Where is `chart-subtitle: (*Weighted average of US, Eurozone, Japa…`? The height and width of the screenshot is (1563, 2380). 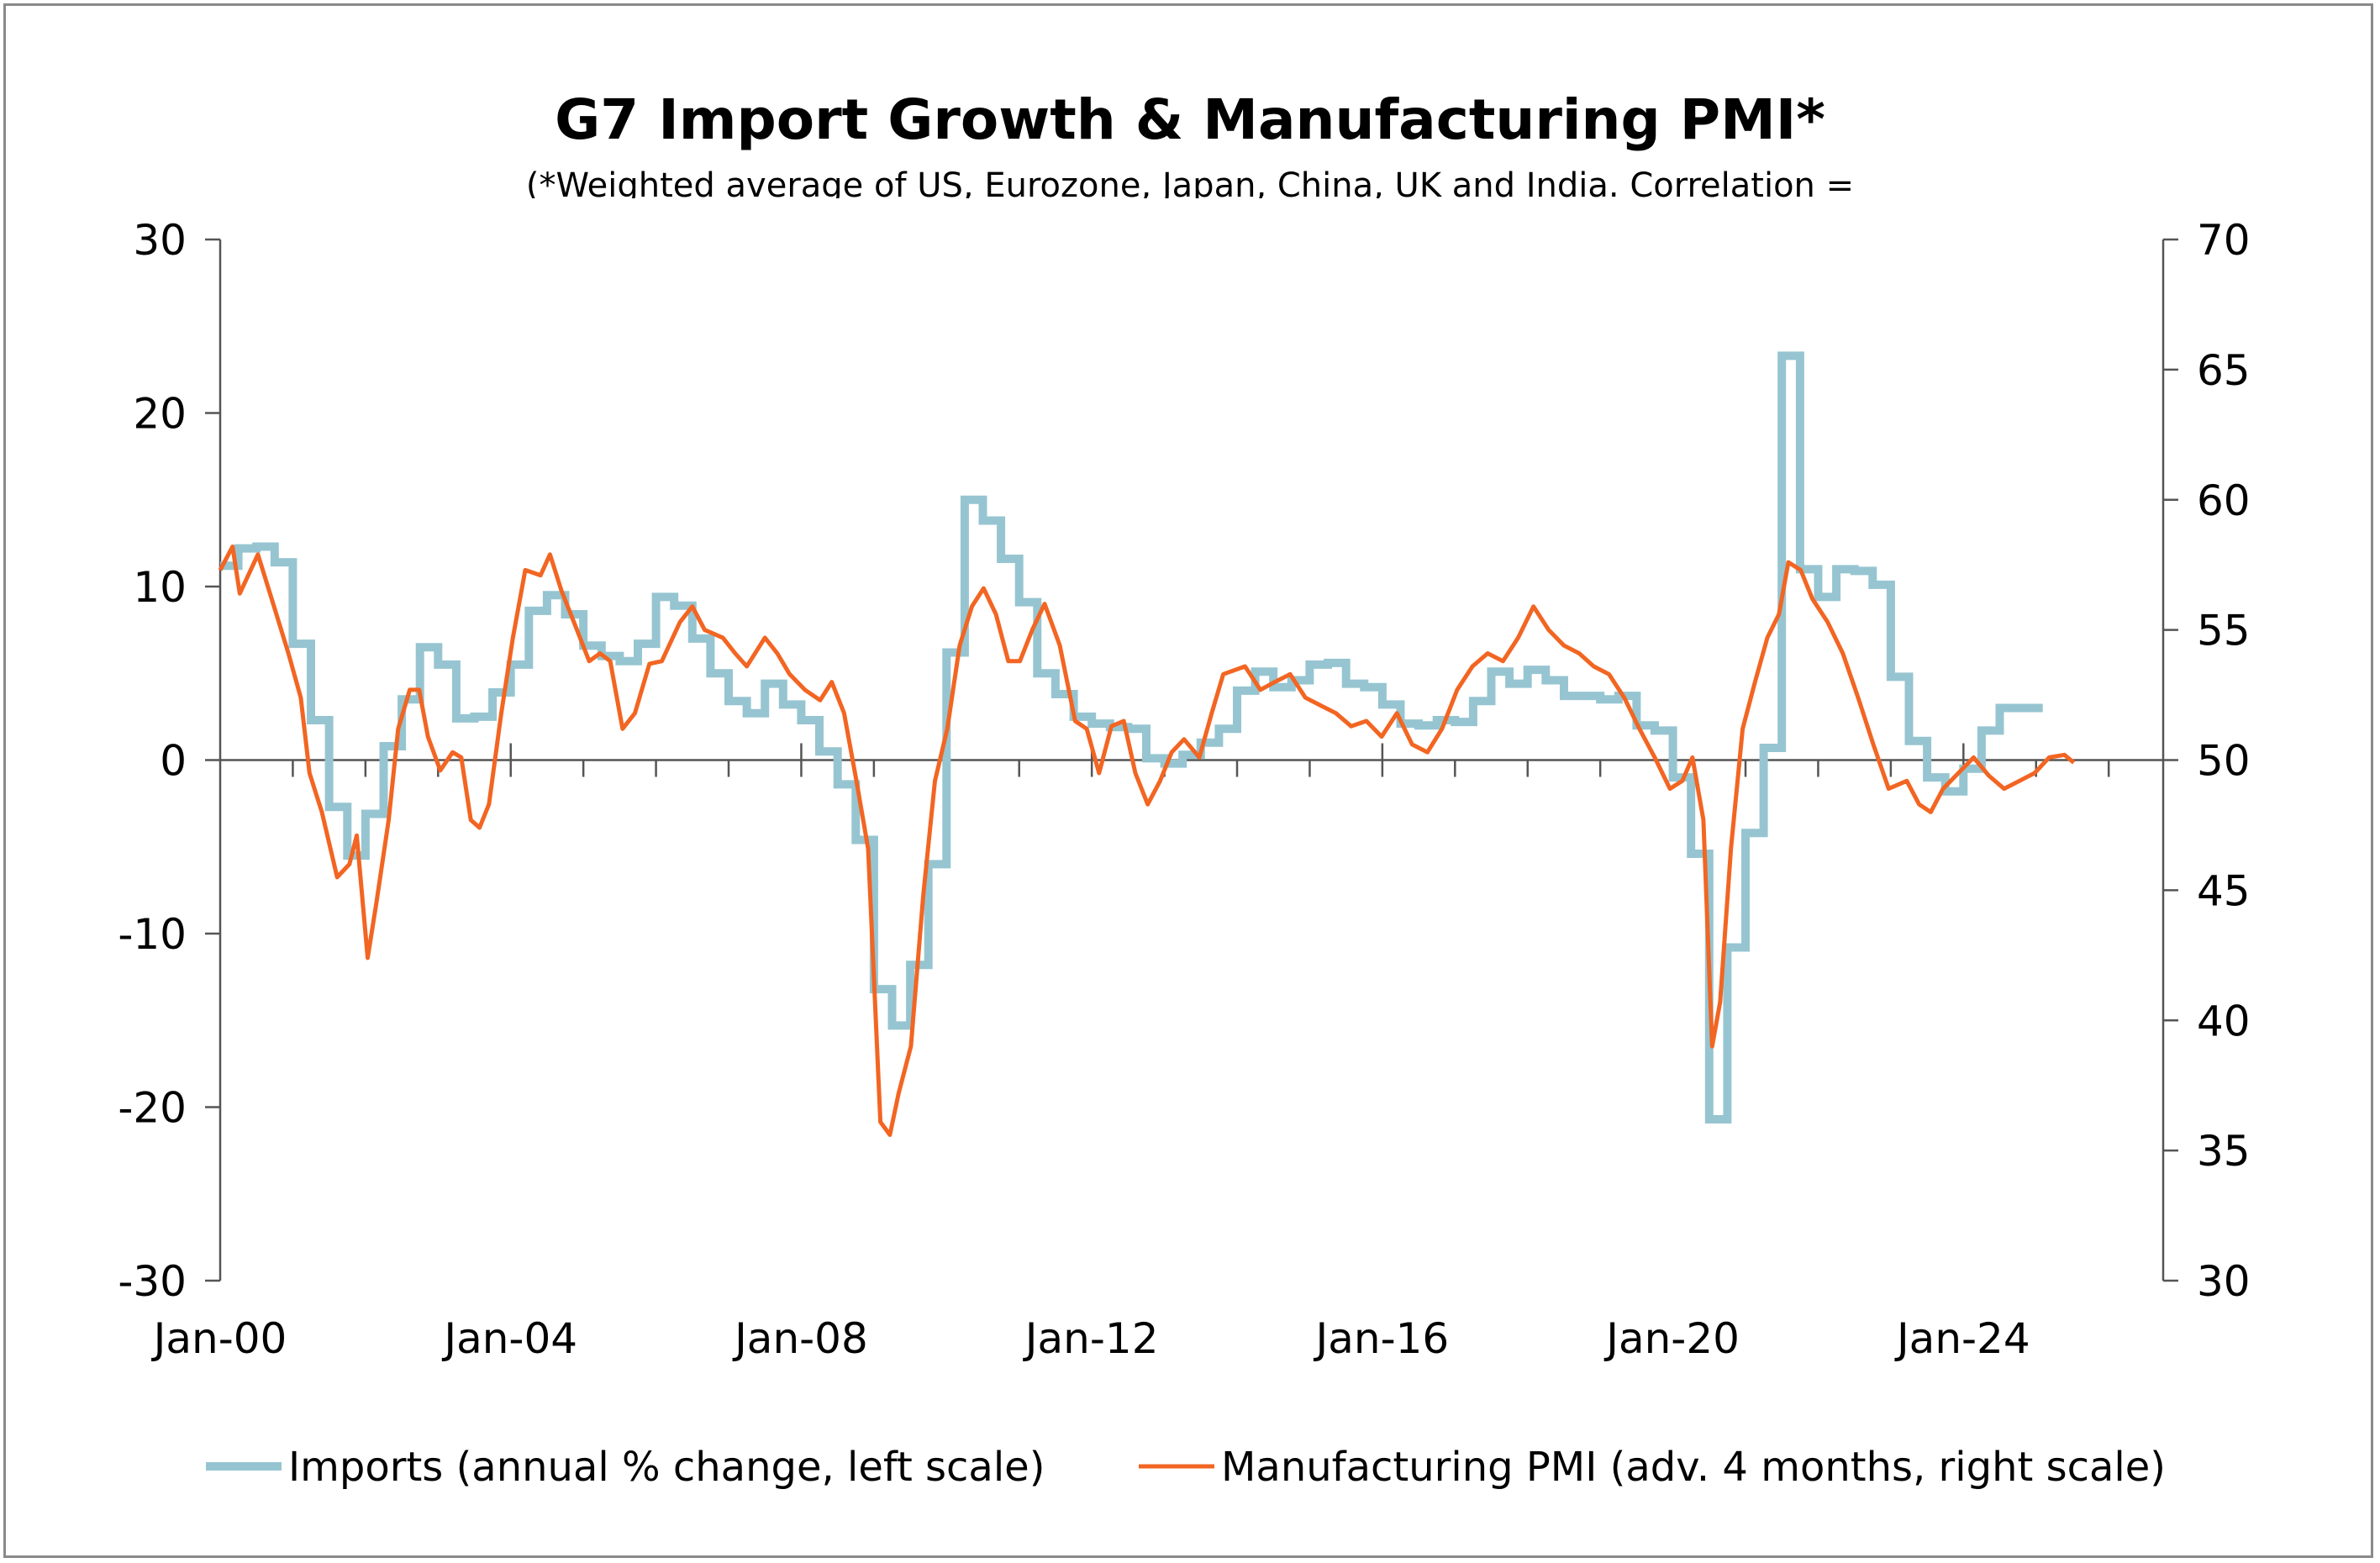 chart-subtitle: (*Weighted average of US, Eurozone, Japa… is located at coordinates (1190, 185).